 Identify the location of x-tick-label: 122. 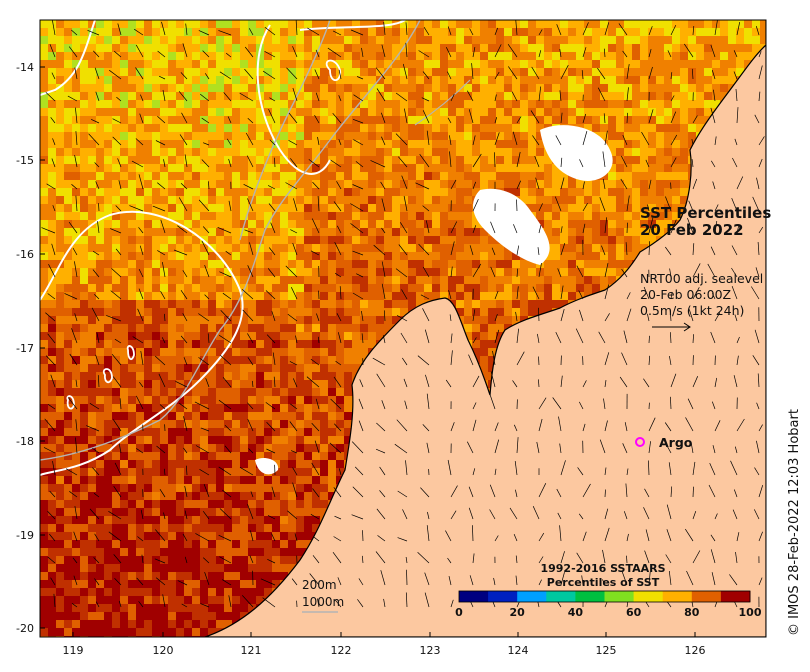
(341, 650).